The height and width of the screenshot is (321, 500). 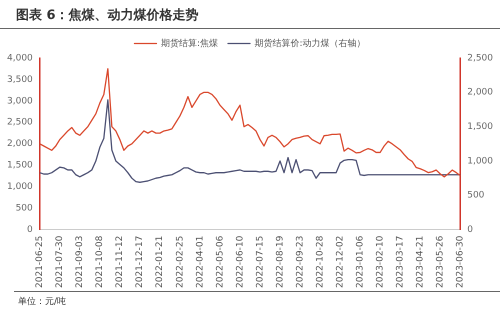 I want to click on x-tick-label: 2021-10-08, so click(x=100, y=261).